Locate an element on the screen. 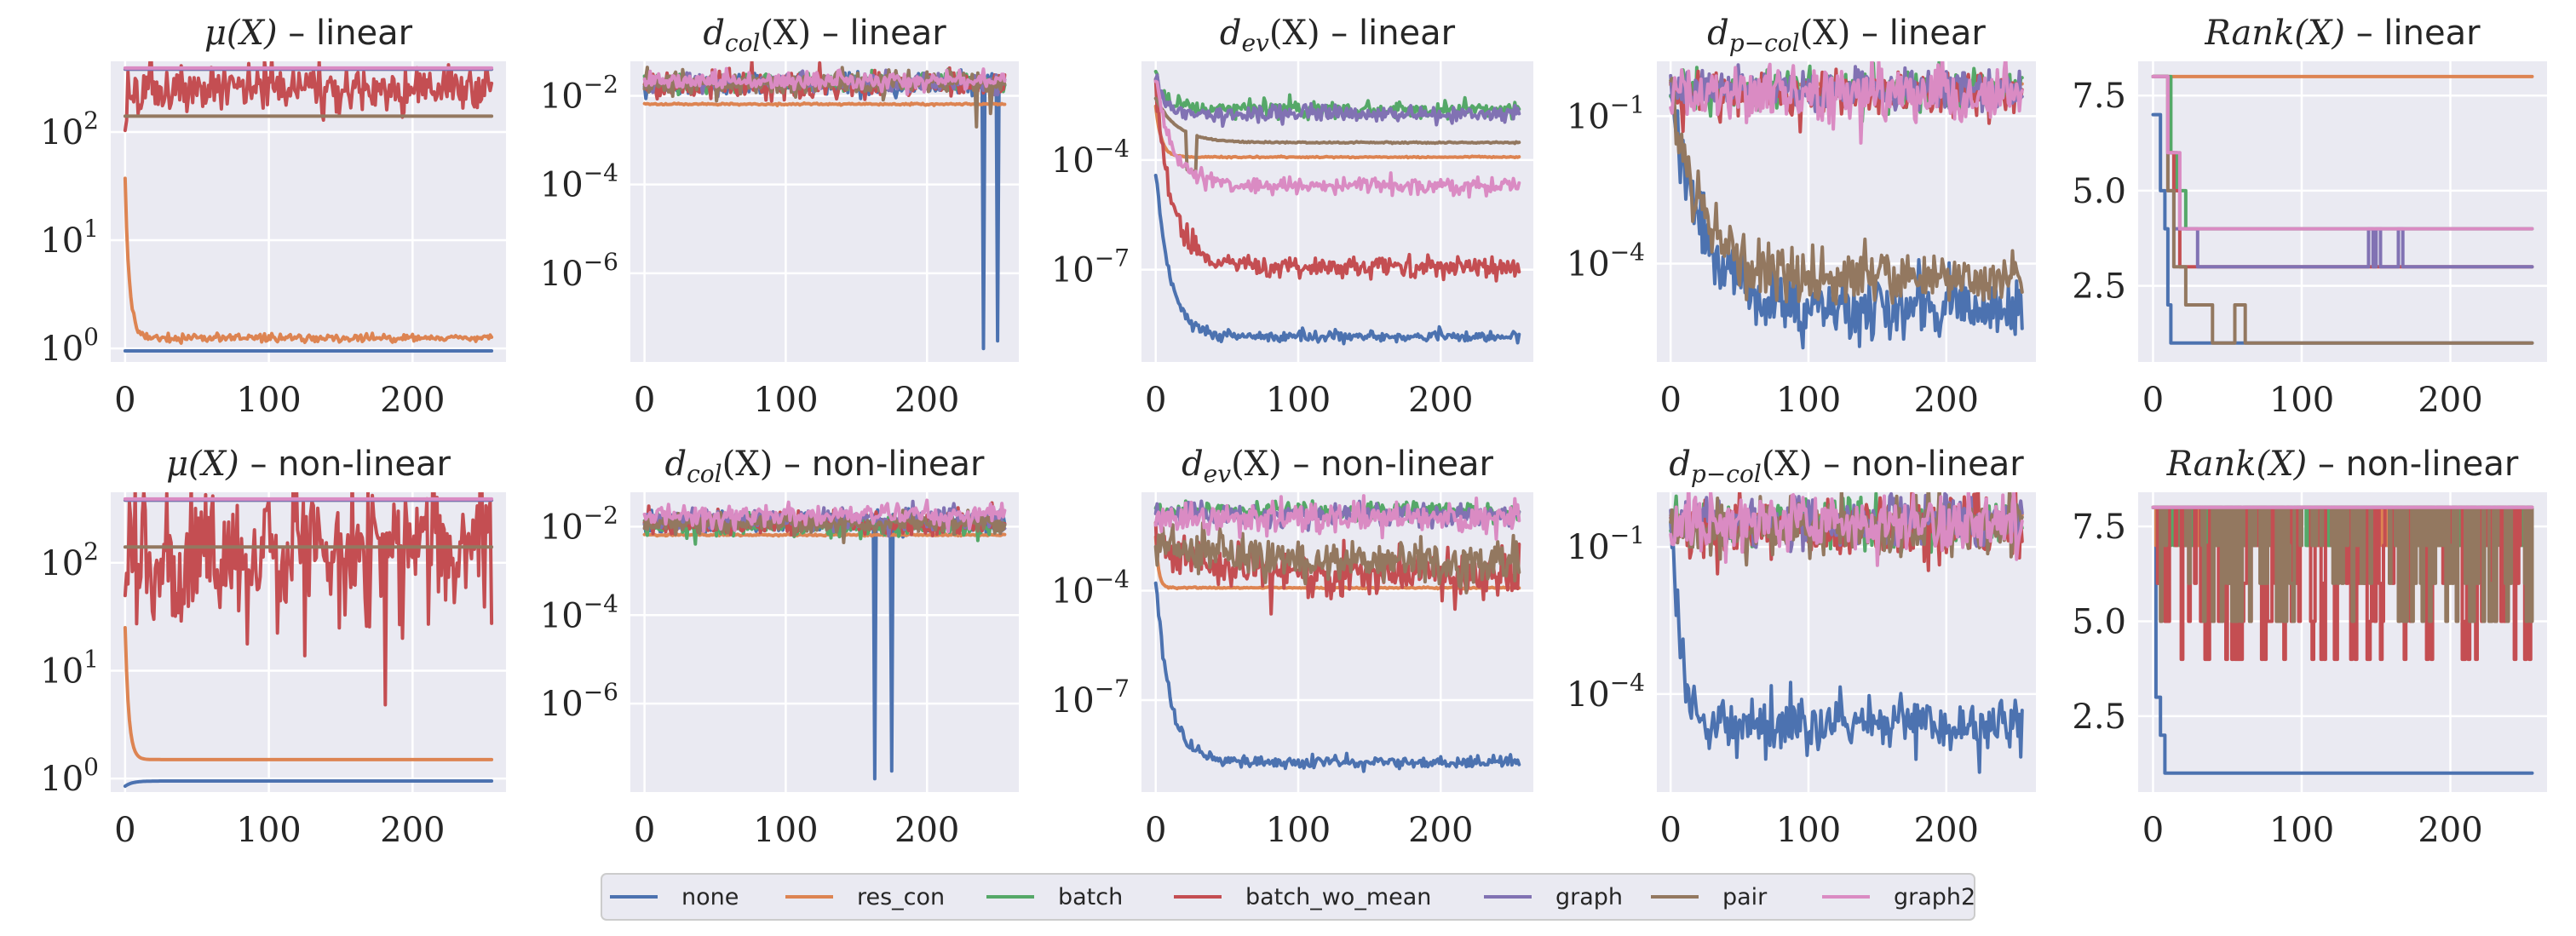 This screenshot has width=2576, height=936. subplot-title: Rank(X) – linear is located at coordinates (2343, 33).